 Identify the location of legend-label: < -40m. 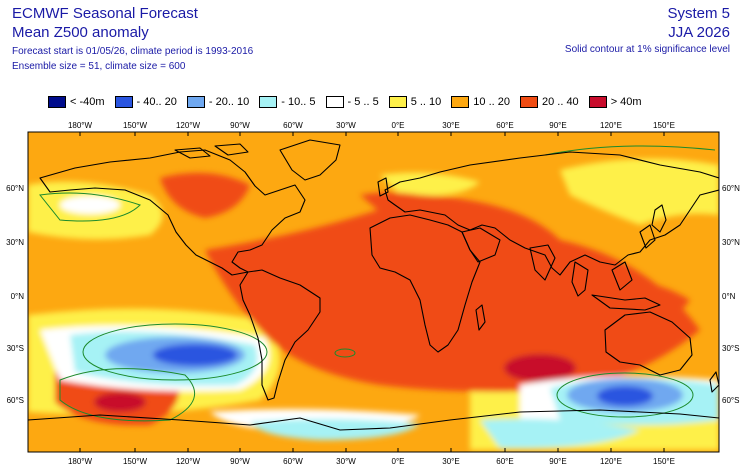
(87, 102).